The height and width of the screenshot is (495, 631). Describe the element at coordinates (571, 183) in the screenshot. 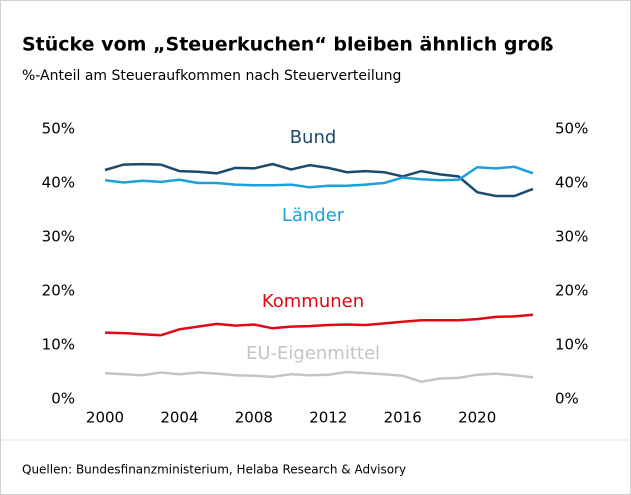

I see `y2-tick-label: 40%` at that location.